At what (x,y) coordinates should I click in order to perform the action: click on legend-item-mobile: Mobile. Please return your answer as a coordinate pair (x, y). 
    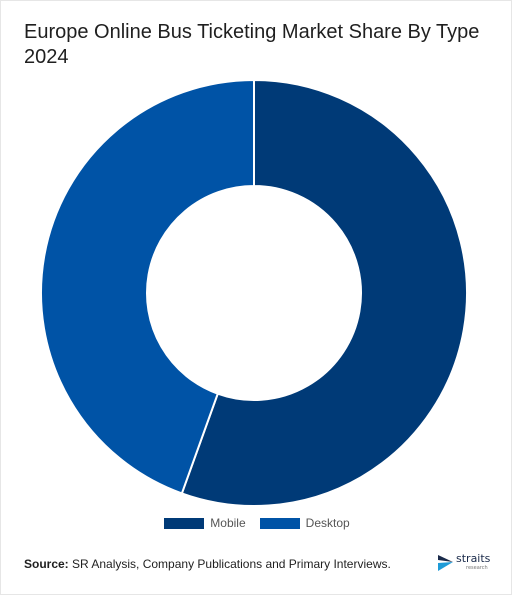
    Looking at the image, I should click on (205, 523).